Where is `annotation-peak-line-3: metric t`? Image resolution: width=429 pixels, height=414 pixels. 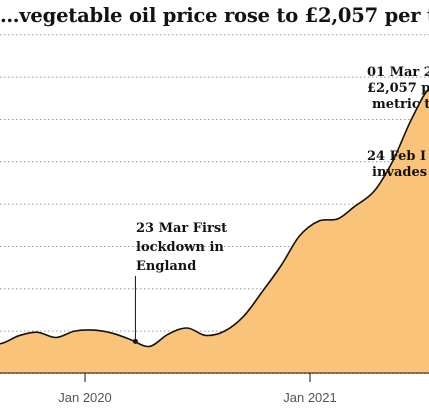
annotation-peak-line-3: metric t is located at coordinates (400, 104).